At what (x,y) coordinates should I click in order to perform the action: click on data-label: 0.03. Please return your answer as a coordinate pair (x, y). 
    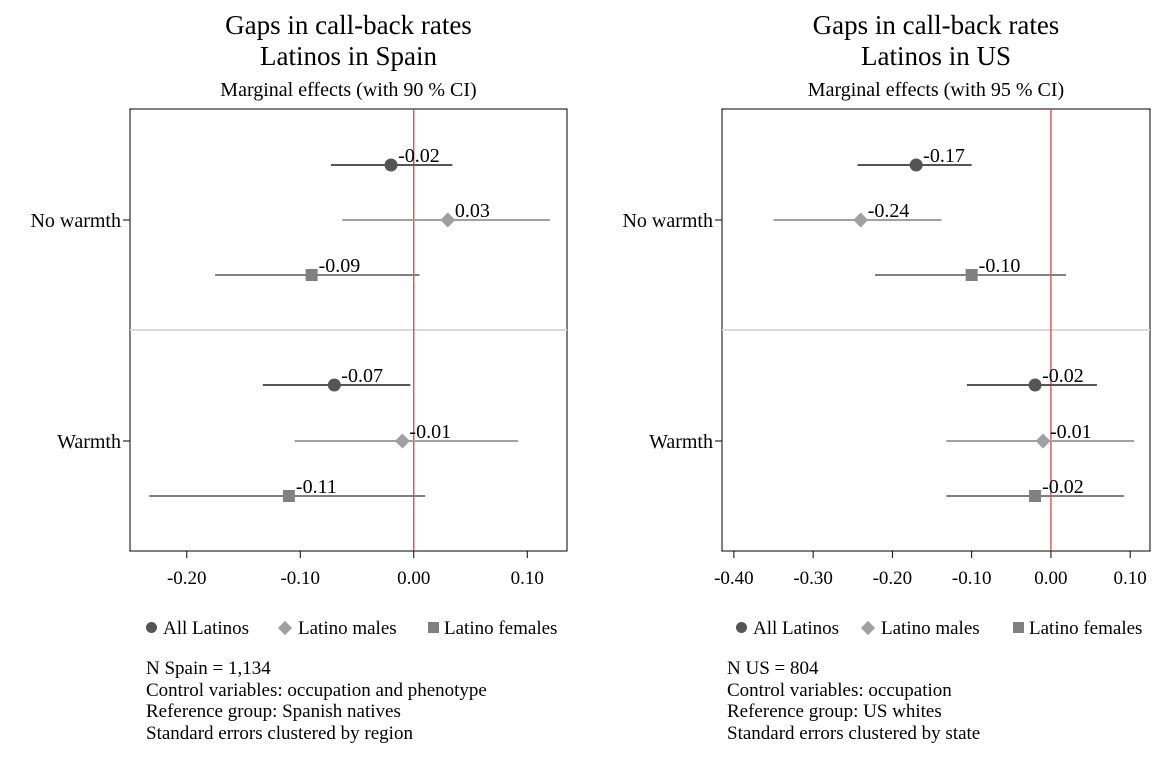
    Looking at the image, I should click on (472, 211).